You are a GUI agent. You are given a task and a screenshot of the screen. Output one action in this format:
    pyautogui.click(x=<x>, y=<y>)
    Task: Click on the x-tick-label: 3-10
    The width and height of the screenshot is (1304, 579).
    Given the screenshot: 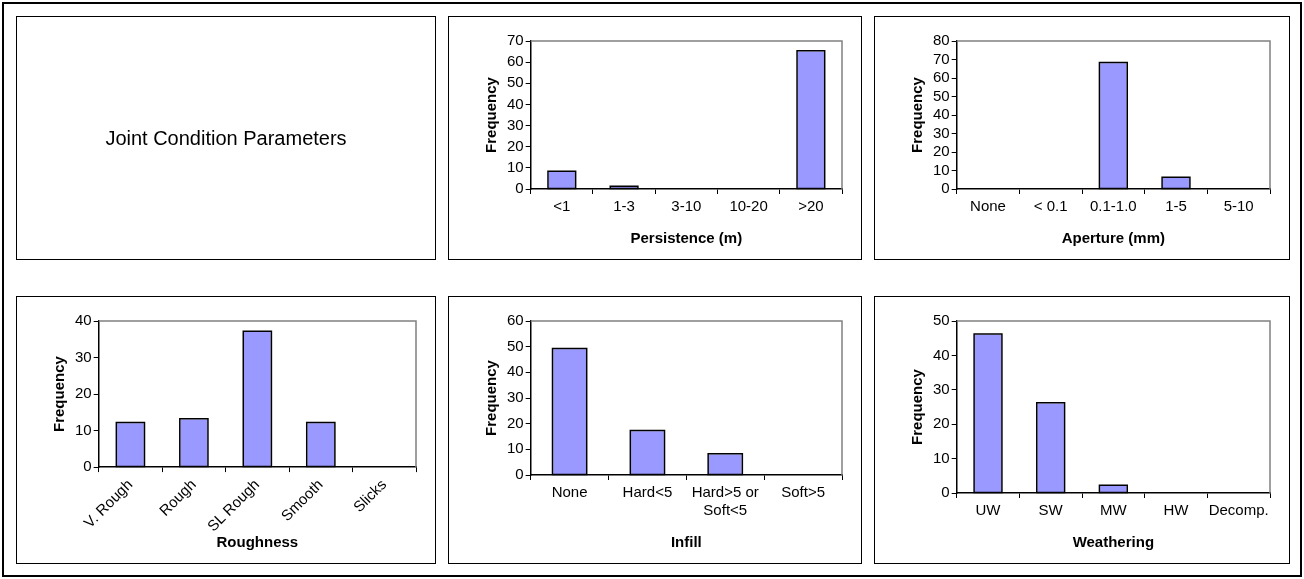 What is the action you would take?
    pyautogui.click(x=686, y=206)
    